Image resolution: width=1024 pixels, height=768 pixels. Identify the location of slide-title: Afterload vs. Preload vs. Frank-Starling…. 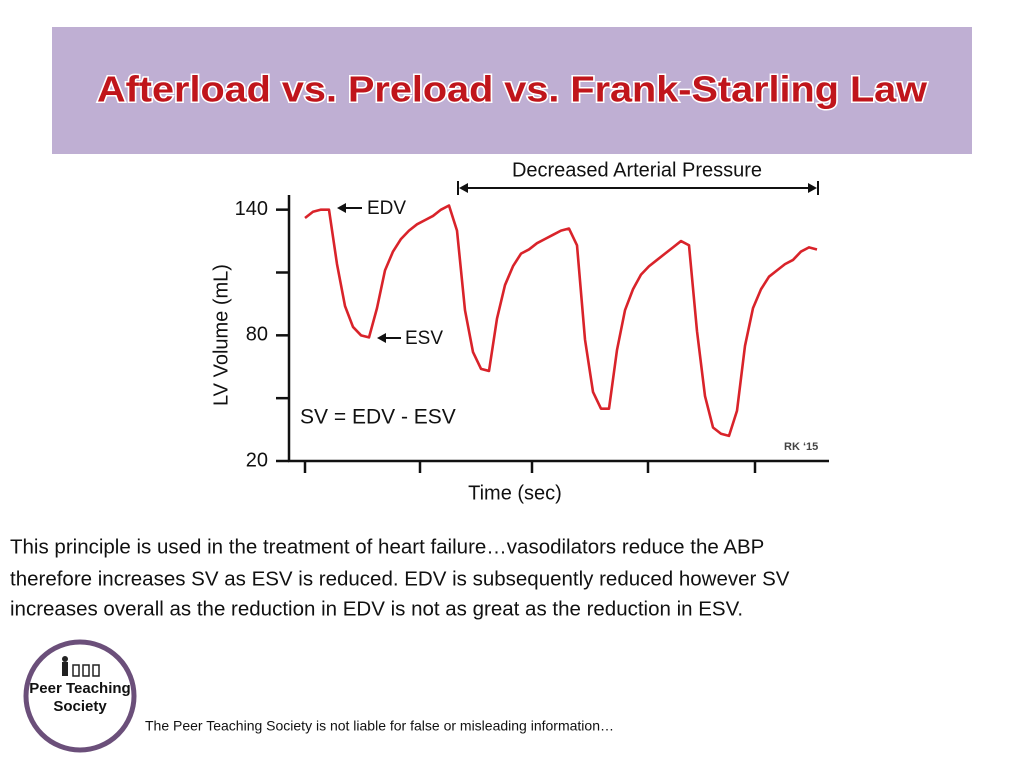
(512, 89).